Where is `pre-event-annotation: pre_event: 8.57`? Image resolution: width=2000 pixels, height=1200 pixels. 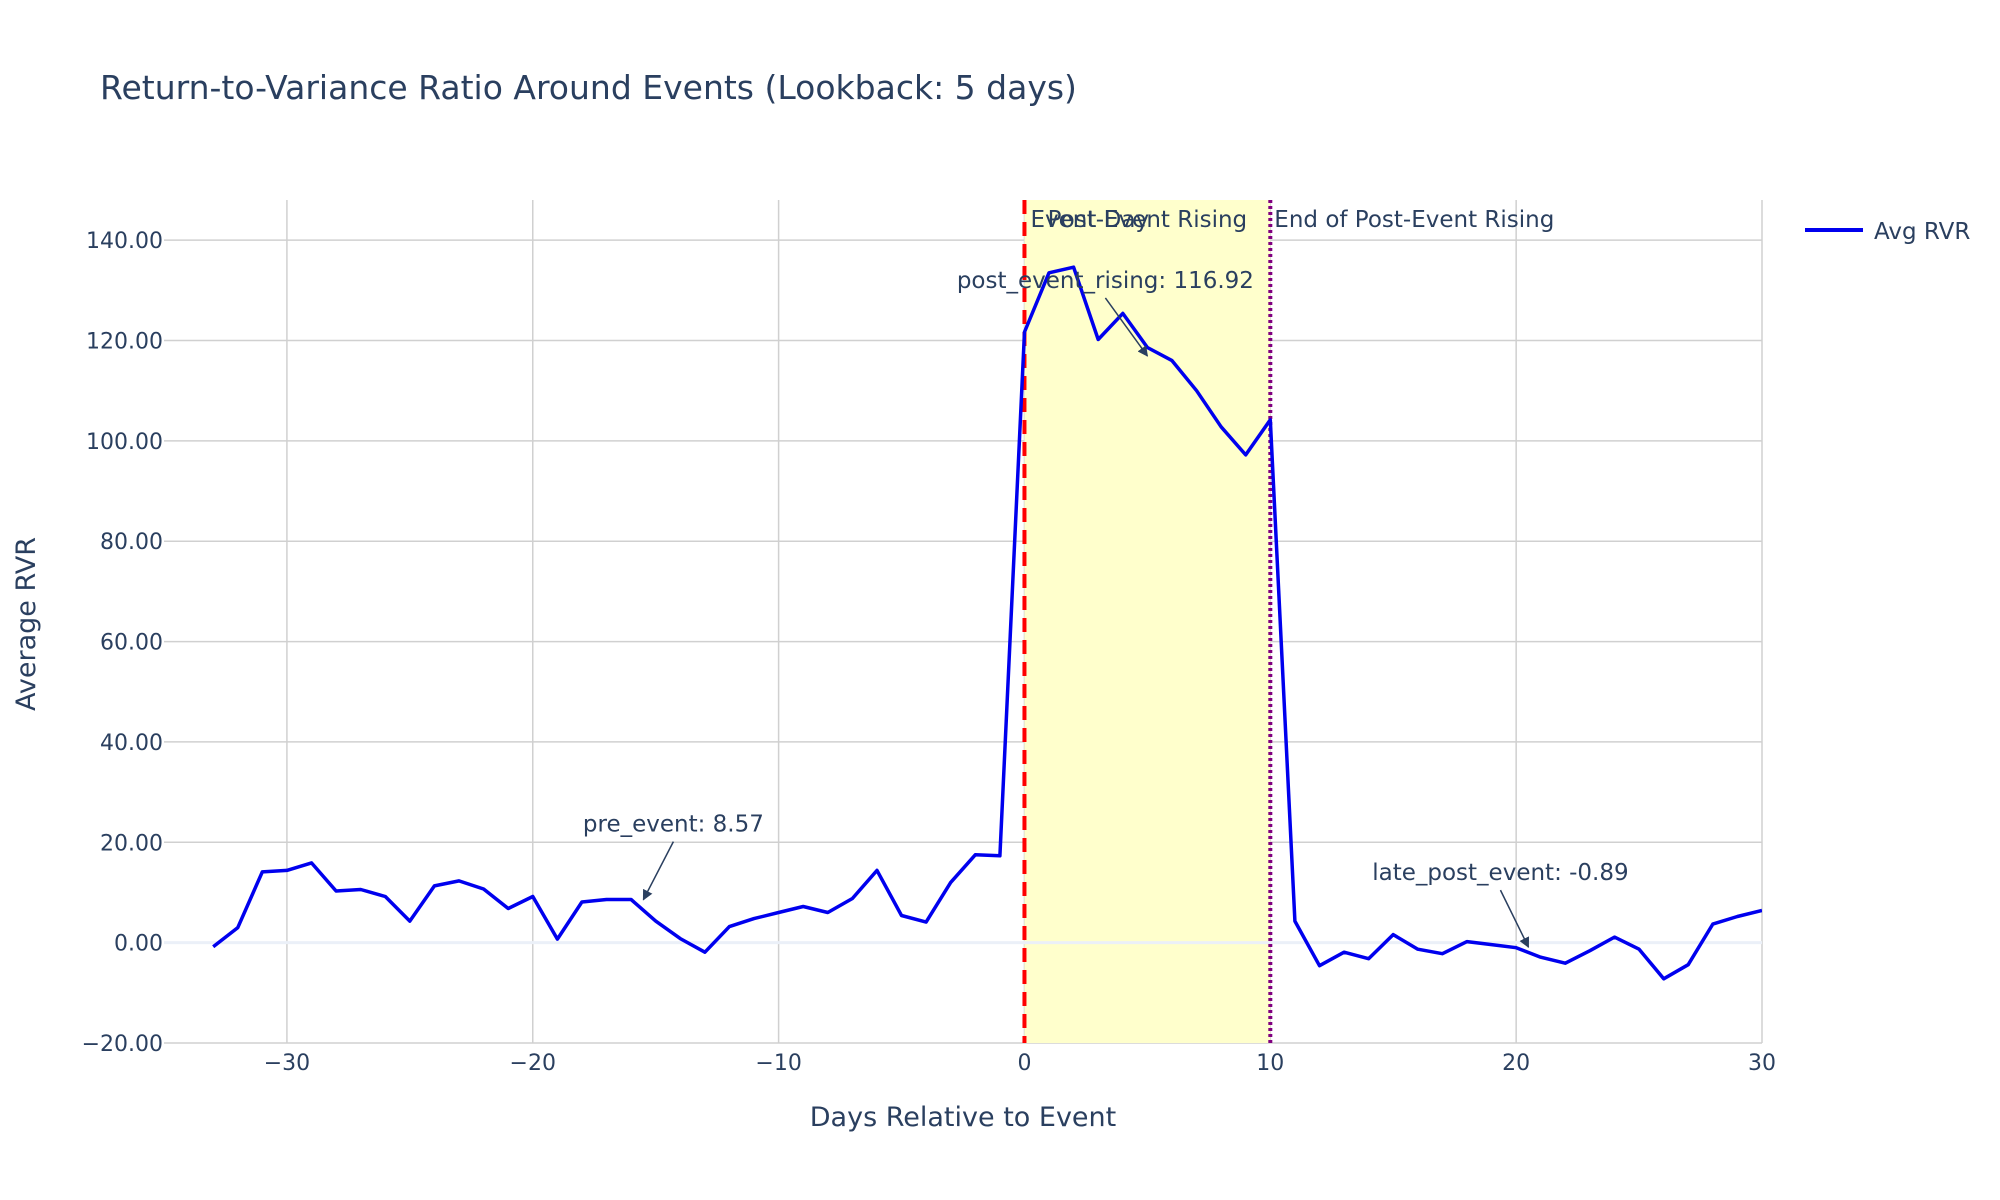 pre-event-annotation: pre_event: 8.57 is located at coordinates (673, 825).